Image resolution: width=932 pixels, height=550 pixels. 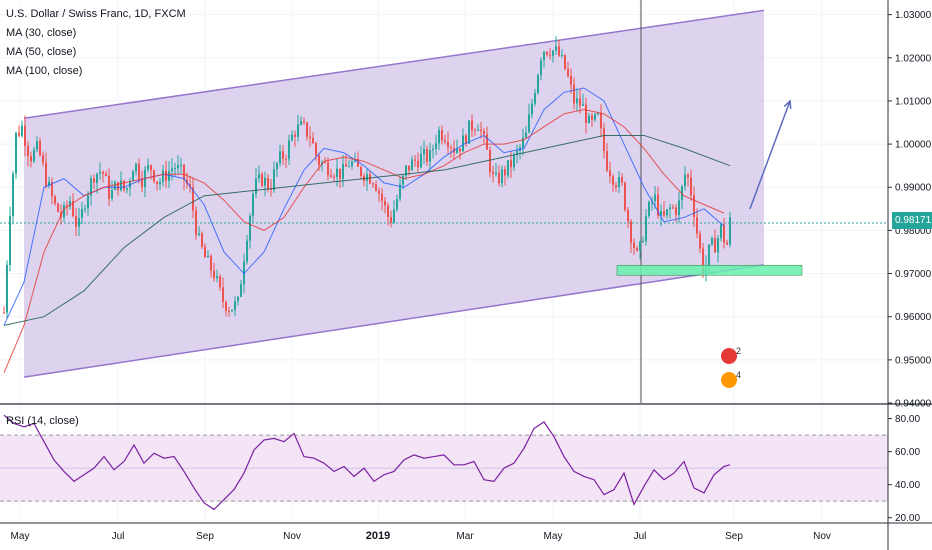 What do you see at coordinates (118, 536) in the screenshot?
I see `time-tick-label: Jul` at bounding box center [118, 536].